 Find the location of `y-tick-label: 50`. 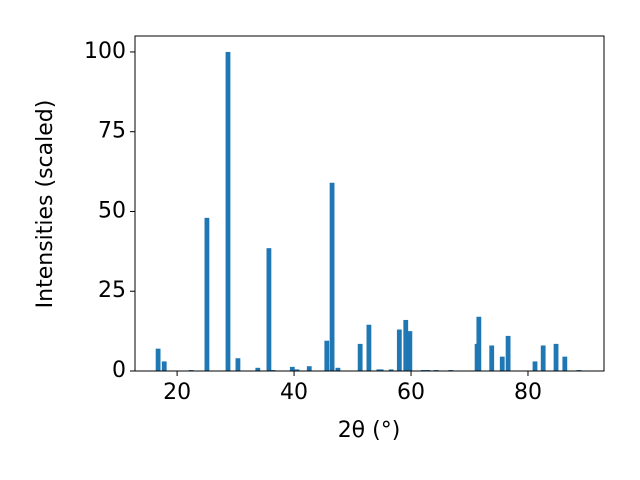

y-tick-label: 50 is located at coordinates (112, 210).